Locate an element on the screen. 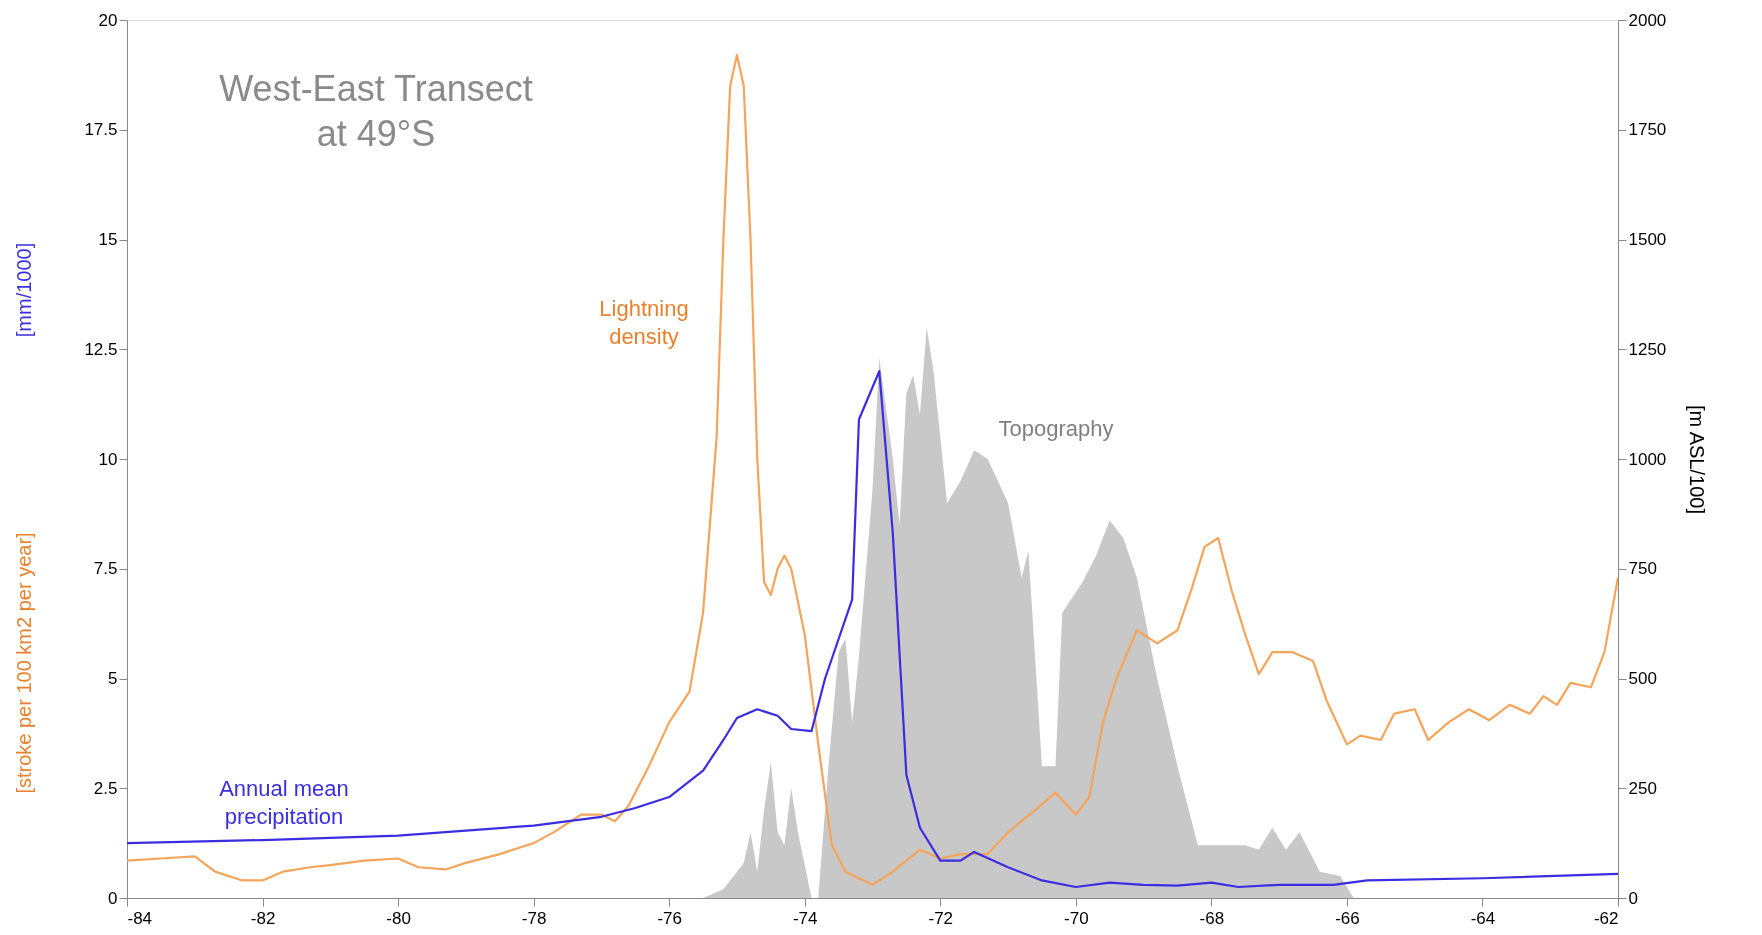 The image size is (1762, 935). y2-tick-label: 1750 is located at coordinates (1647, 130).